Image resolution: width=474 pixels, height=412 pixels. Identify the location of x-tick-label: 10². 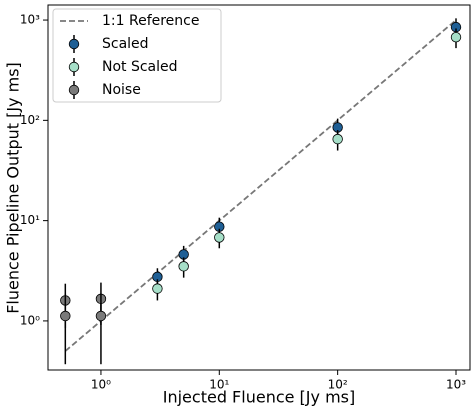
(338, 385).